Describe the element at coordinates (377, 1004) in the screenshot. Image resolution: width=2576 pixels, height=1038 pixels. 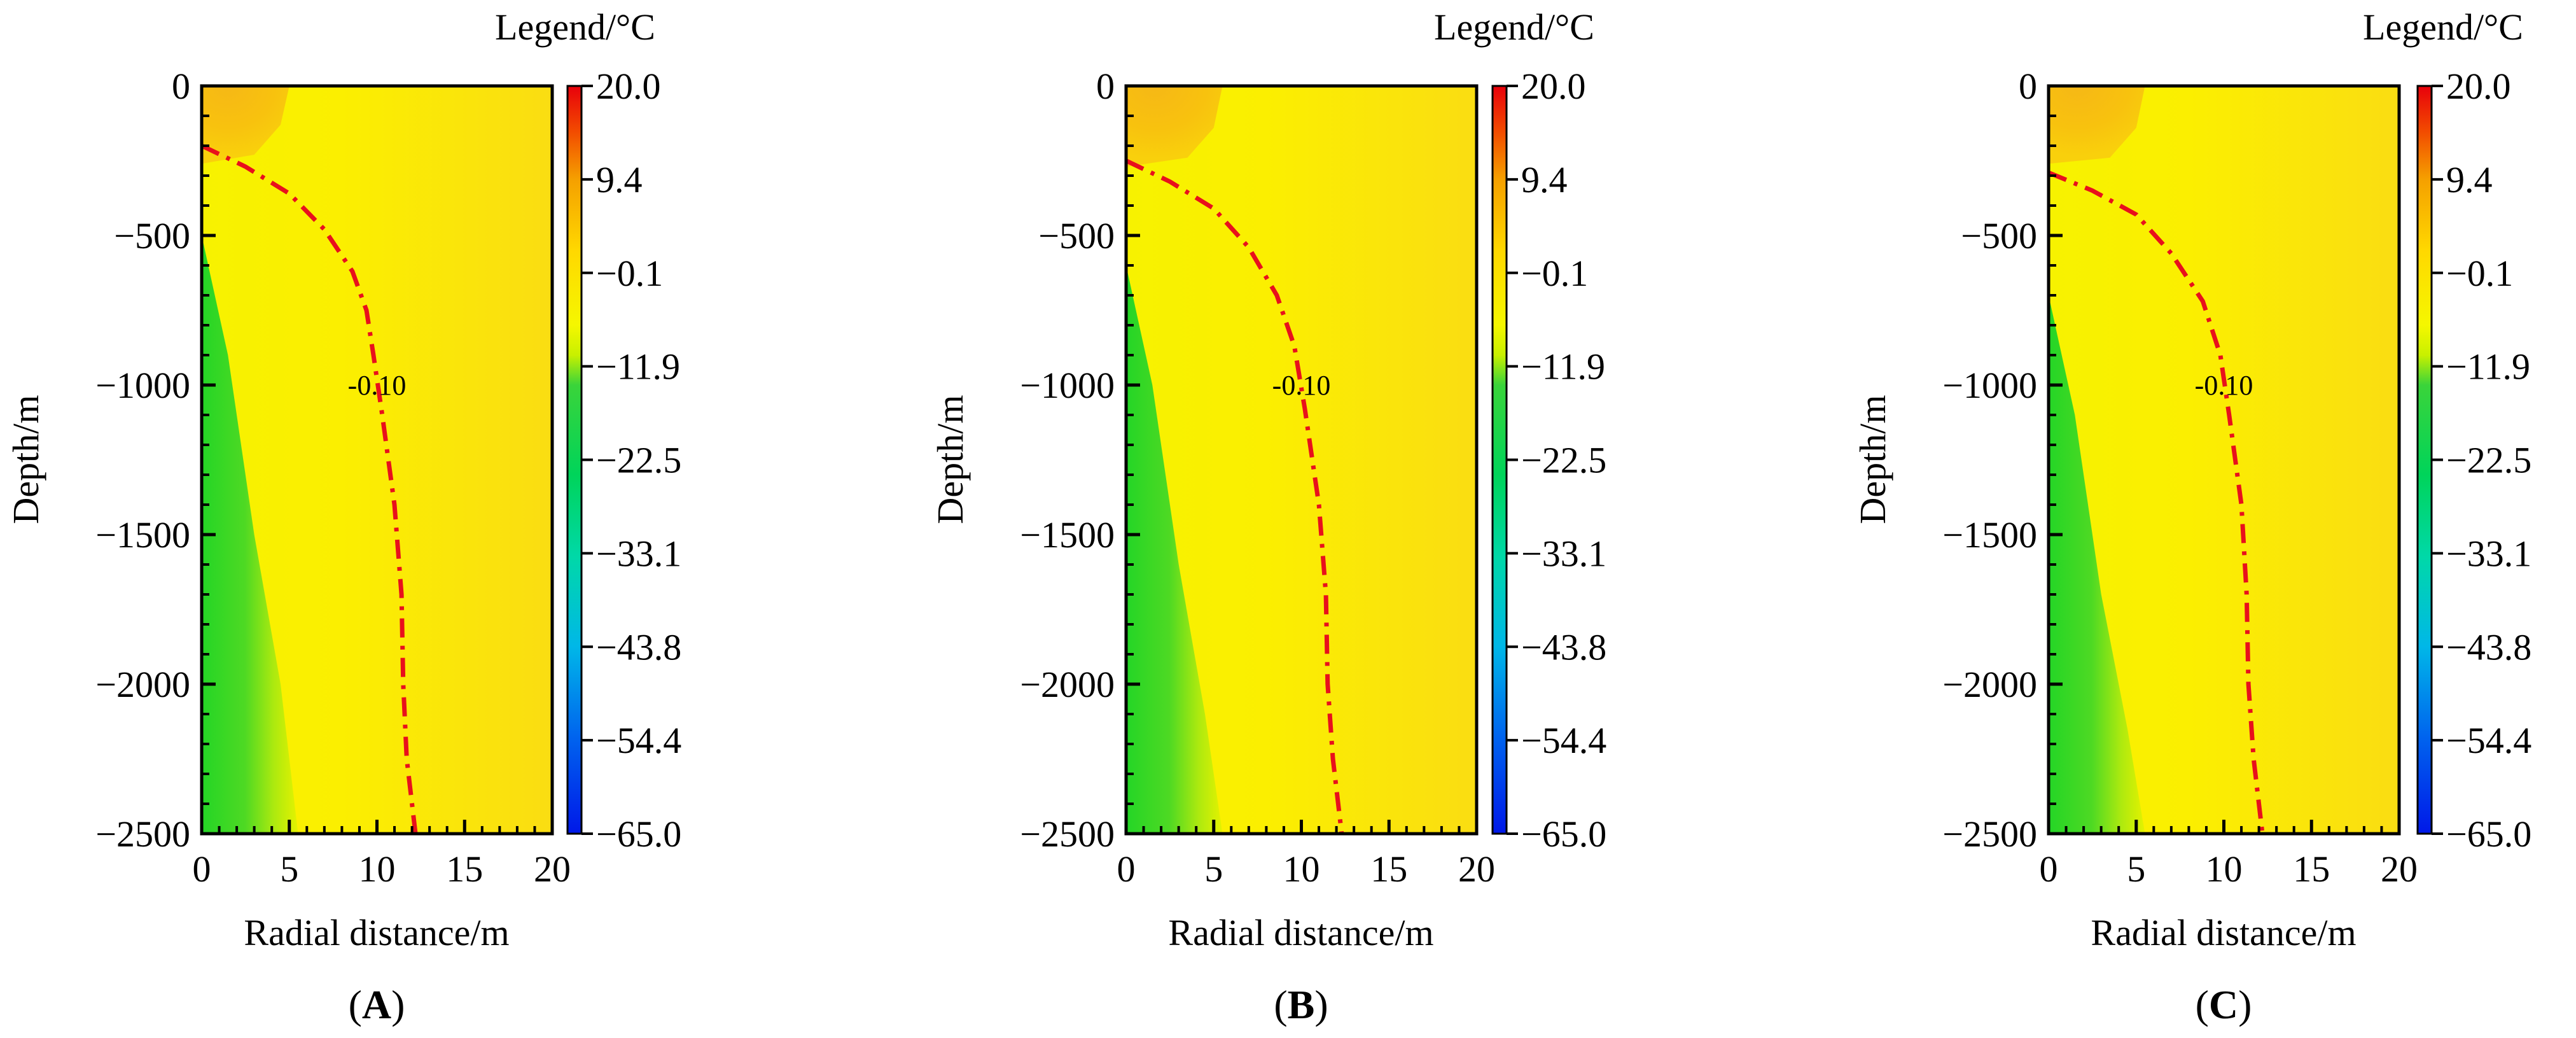
I see `panel-label: (A)` at that location.